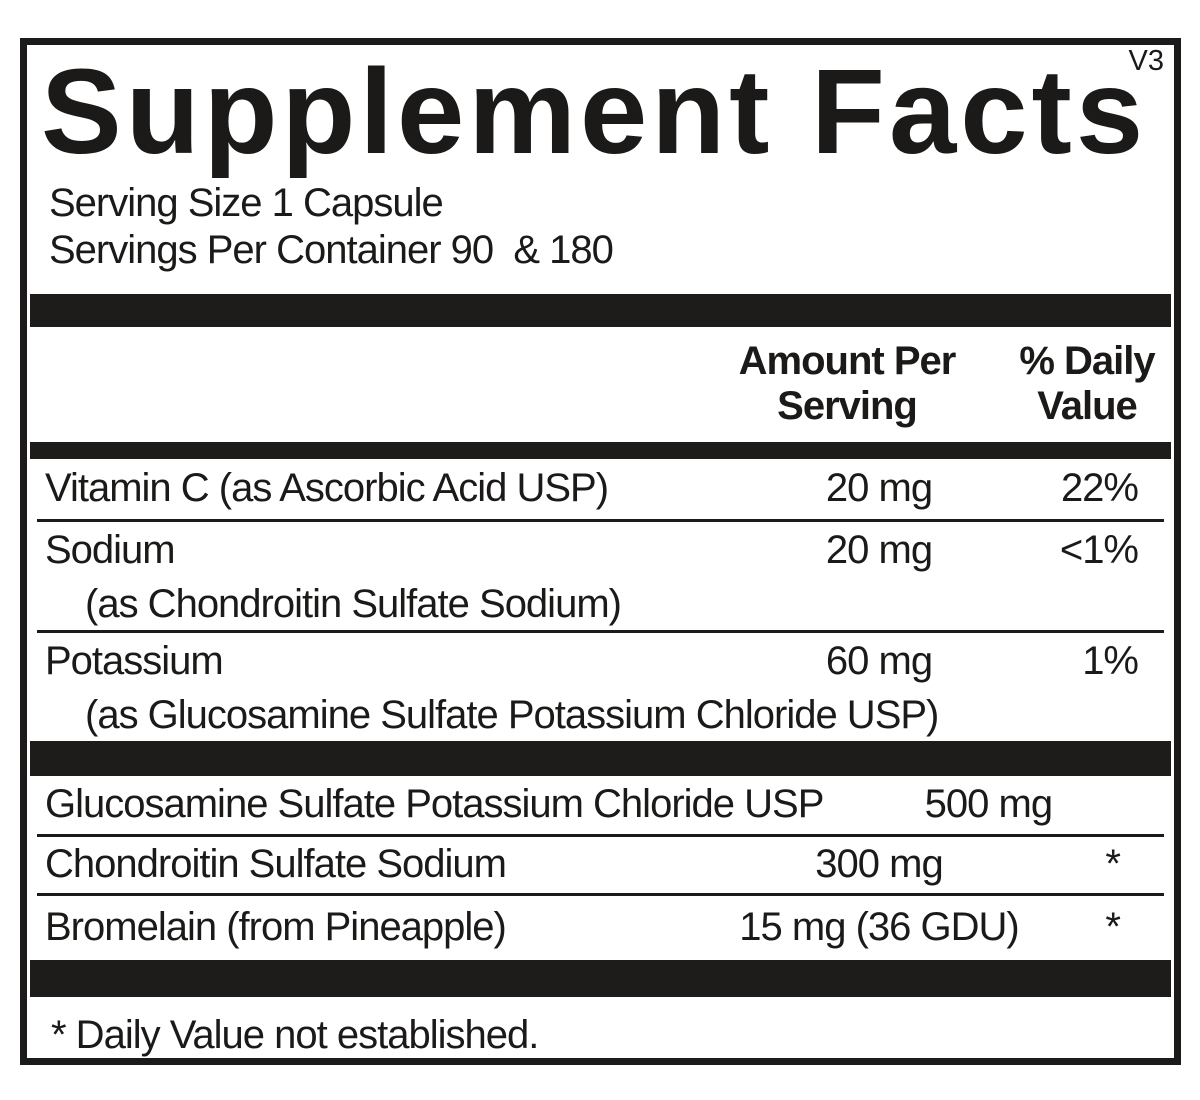 The image size is (1200, 1100). Describe the element at coordinates (1099, 488) in the screenshot. I see `nutrient-dv: 22%` at that location.